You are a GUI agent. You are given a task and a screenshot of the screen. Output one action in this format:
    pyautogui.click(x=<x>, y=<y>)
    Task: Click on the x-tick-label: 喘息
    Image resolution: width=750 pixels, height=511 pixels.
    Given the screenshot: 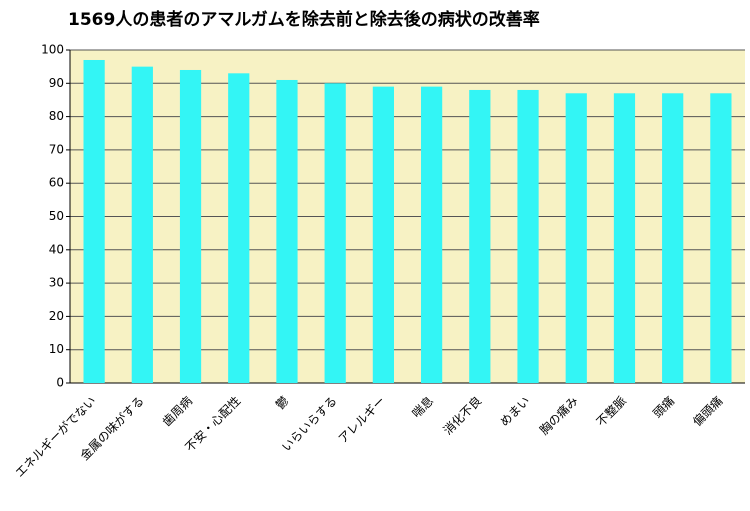 What is the action you would take?
    pyautogui.click(x=423, y=407)
    